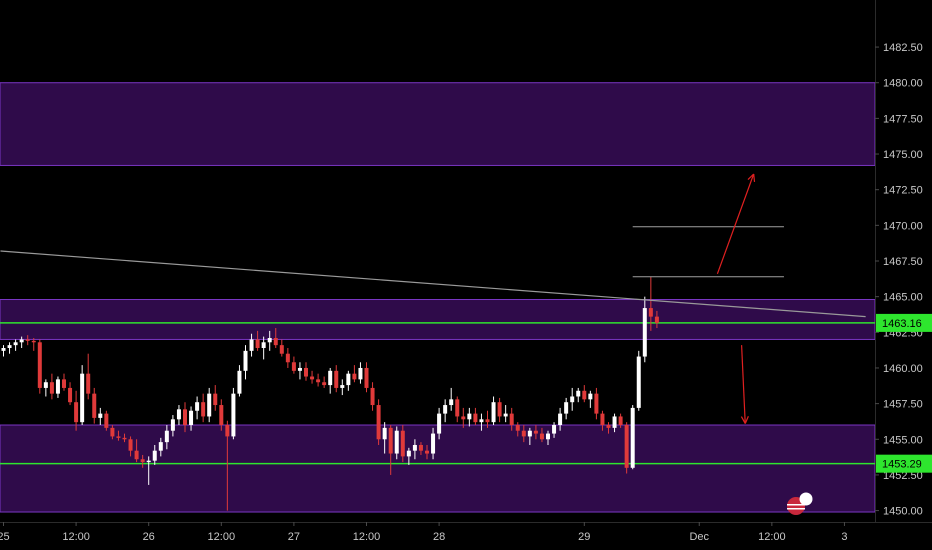 This screenshot has height=550, width=932. I want to click on x-tick-label: 26, so click(149, 537).